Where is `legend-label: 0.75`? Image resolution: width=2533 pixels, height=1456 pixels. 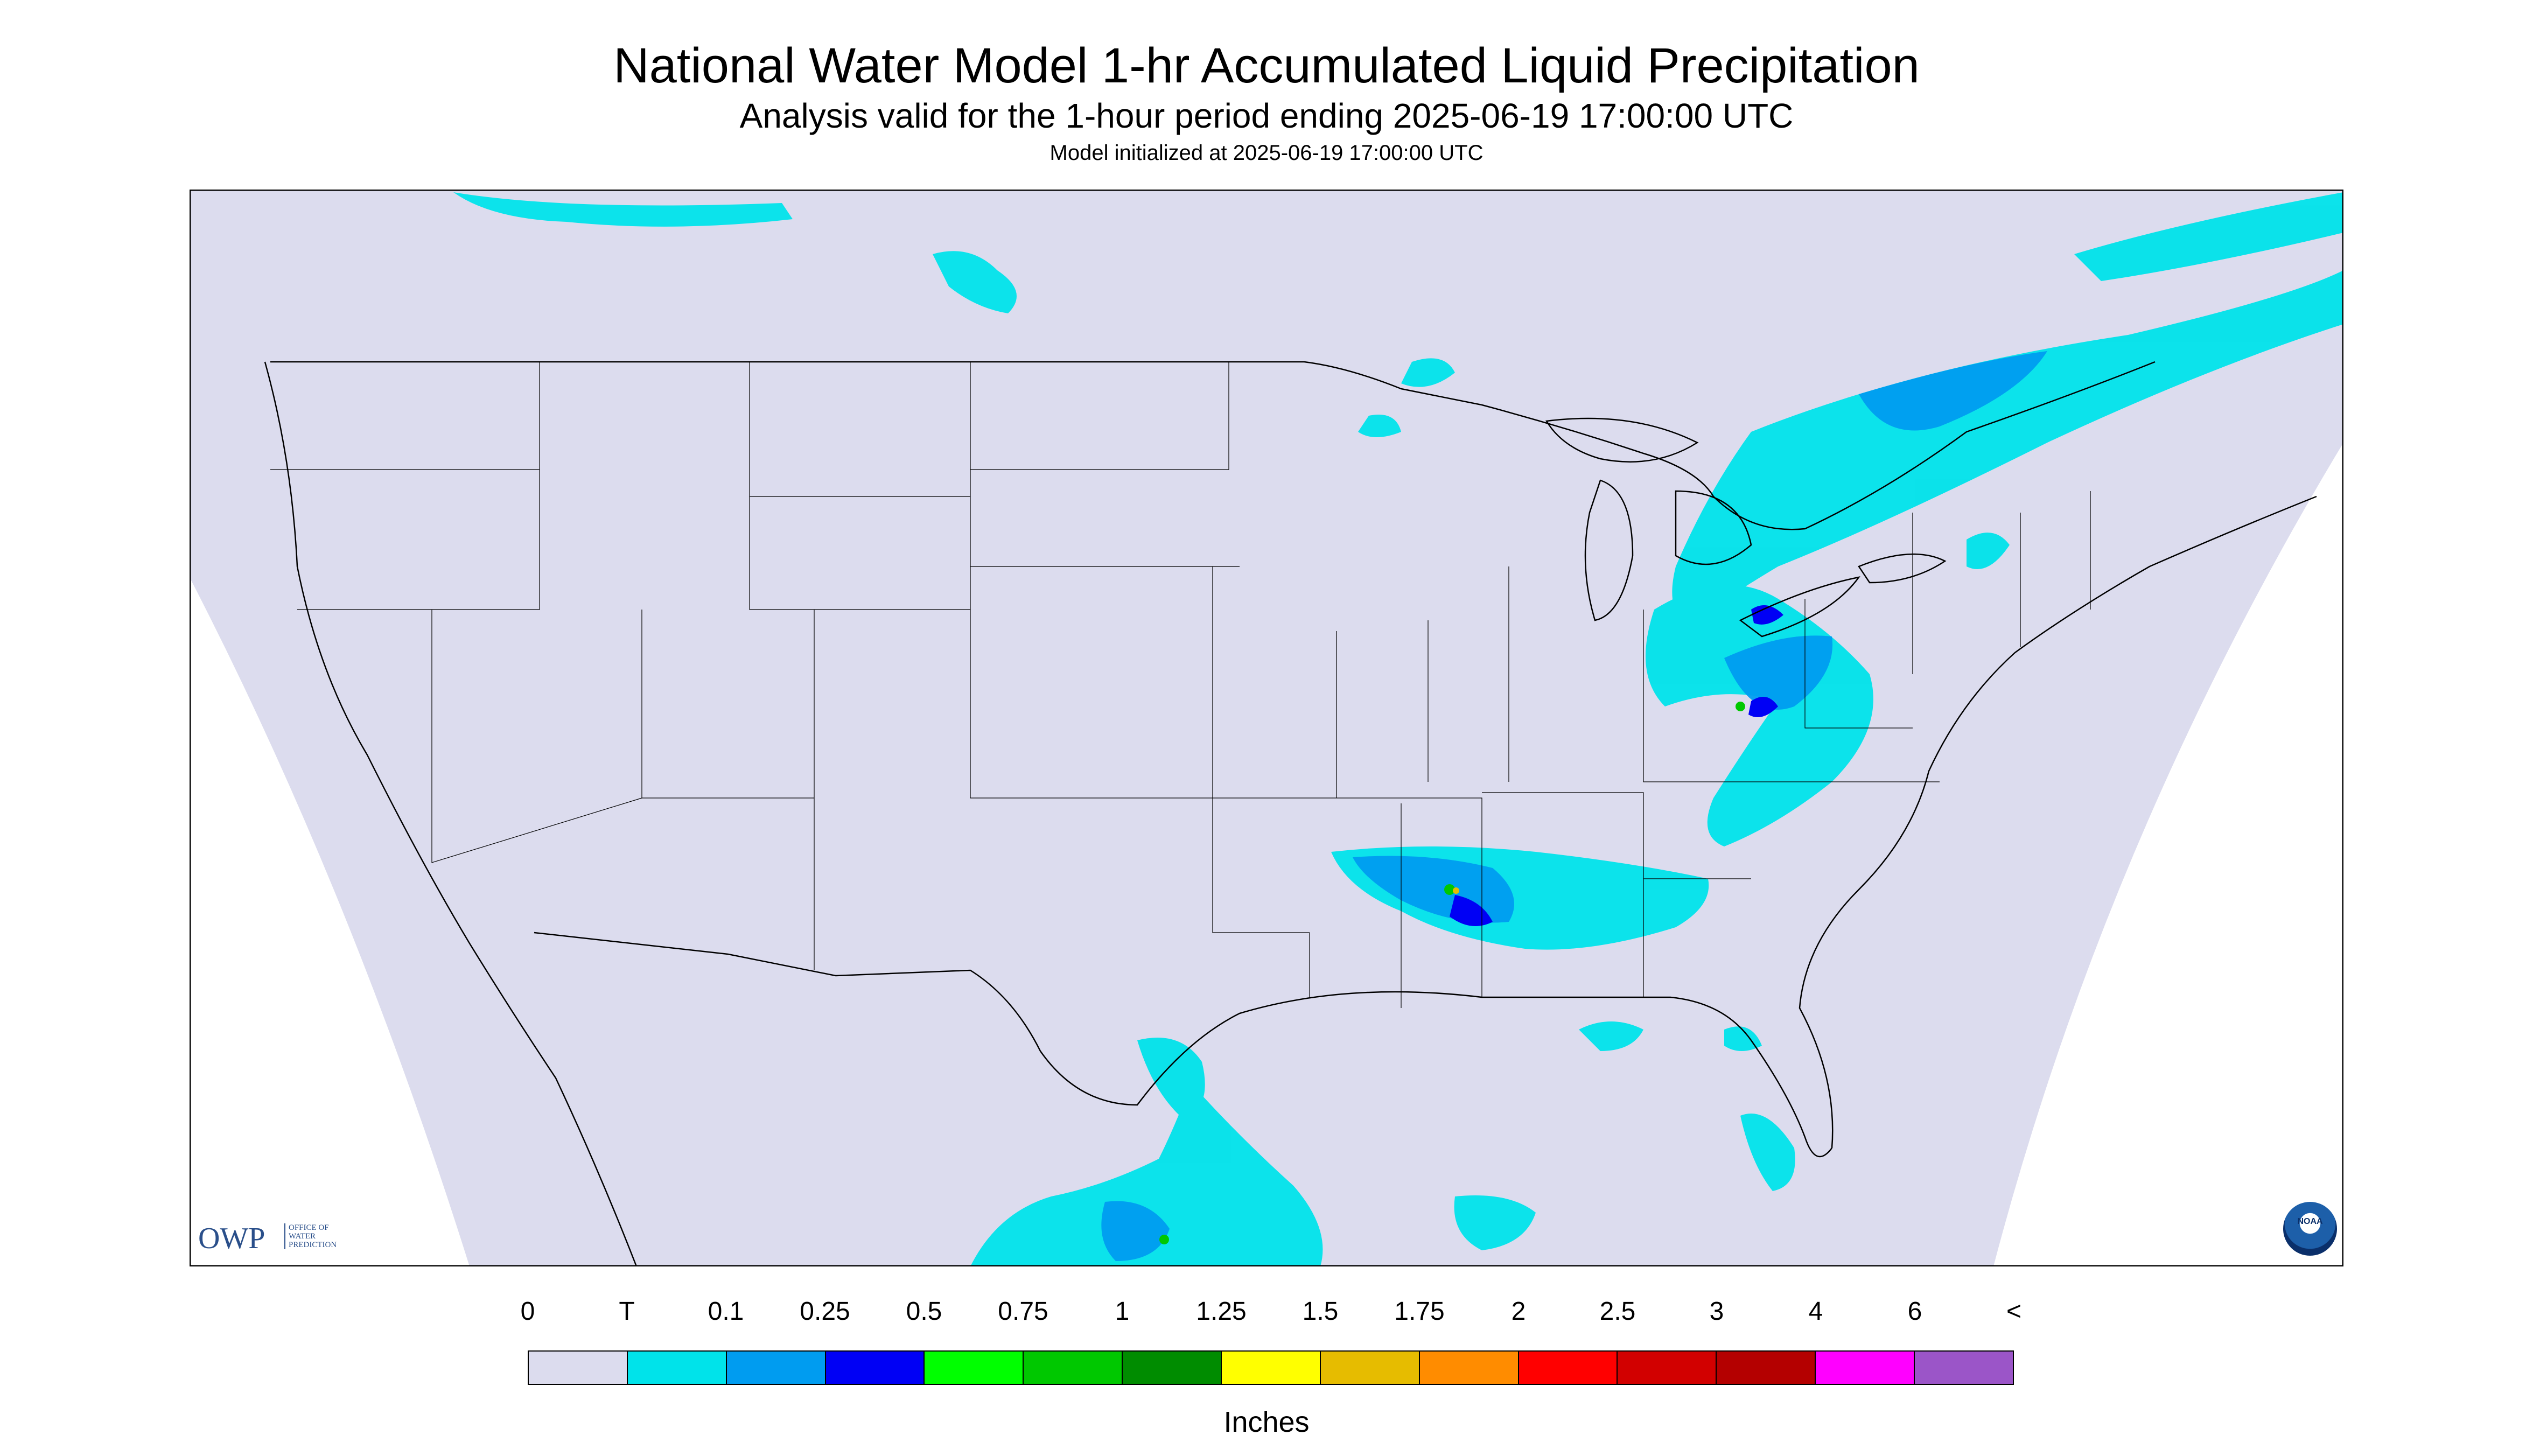
legend-label: 0.75 is located at coordinates (1023, 1311).